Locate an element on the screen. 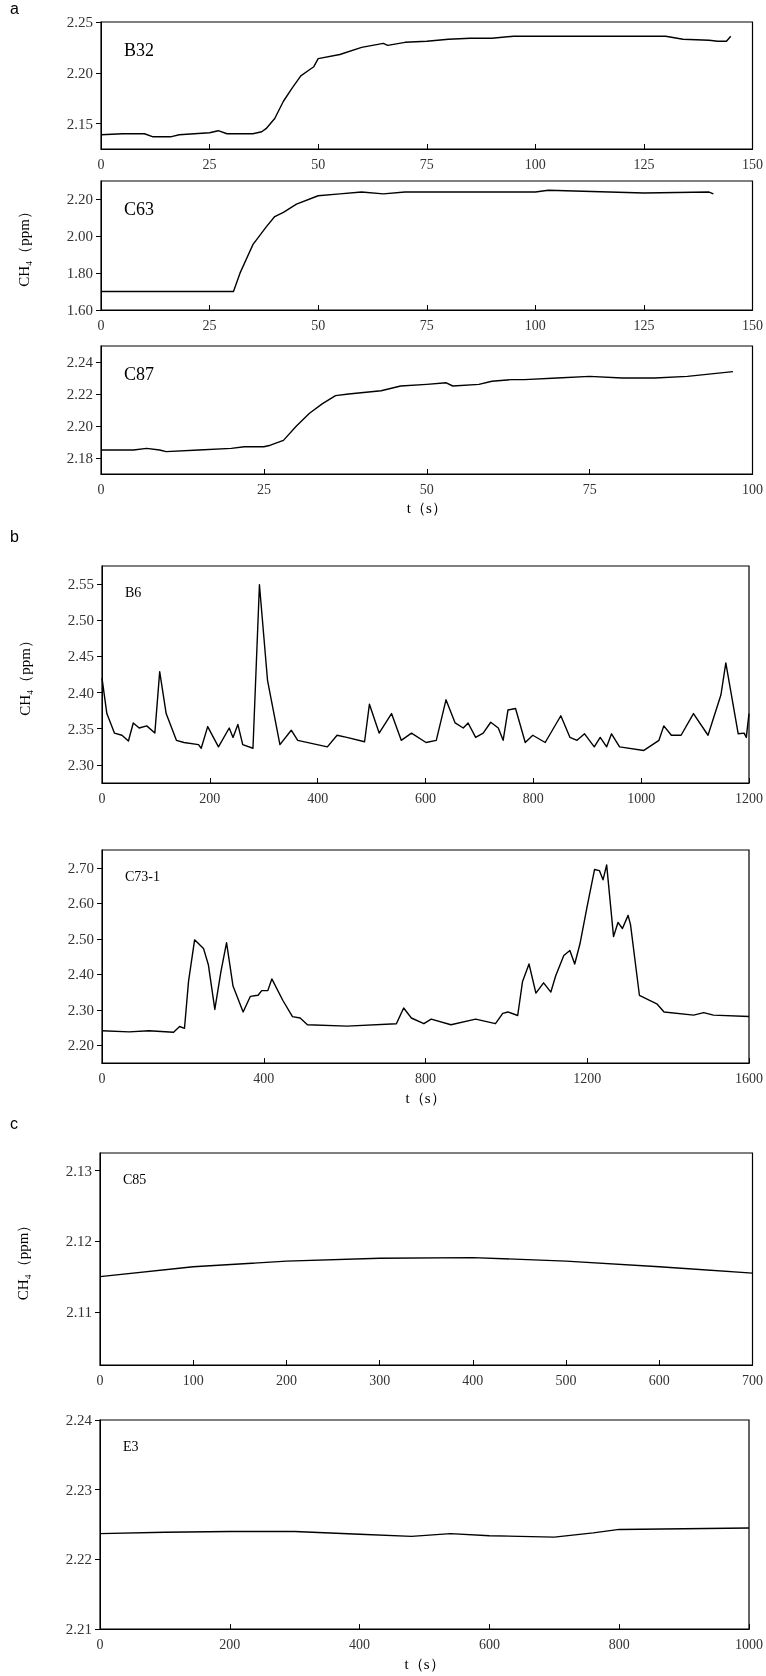 The width and height of the screenshot is (766, 1676). y-tick-label: 1.80 is located at coordinates (79, 273).